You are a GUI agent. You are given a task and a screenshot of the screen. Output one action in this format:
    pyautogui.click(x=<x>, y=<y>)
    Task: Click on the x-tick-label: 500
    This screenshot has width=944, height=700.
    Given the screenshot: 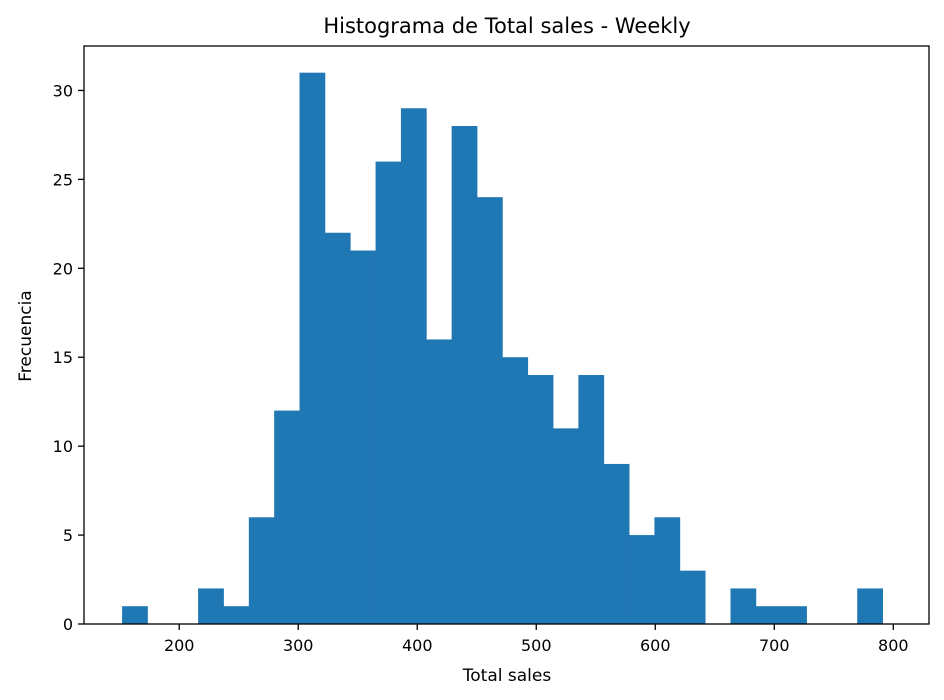 What is the action you would take?
    pyautogui.click(x=536, y=645)
    